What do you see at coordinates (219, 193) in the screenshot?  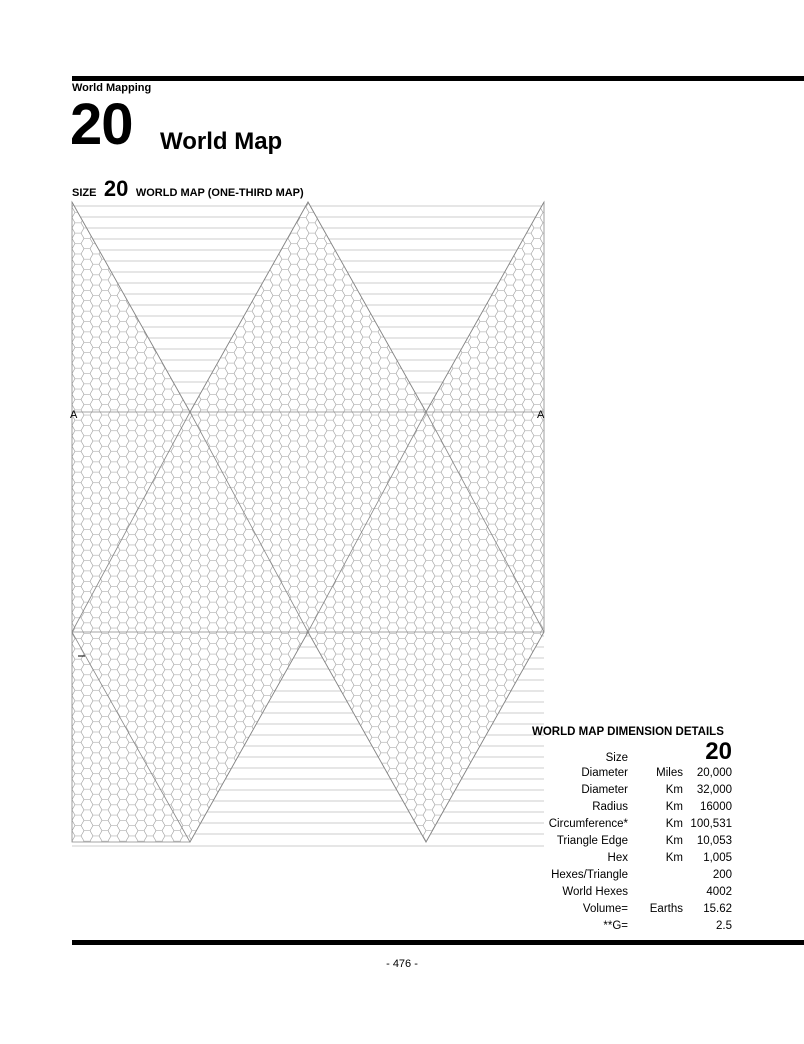 I see `map-heading-text: WORLD MAP (ONE-THIRD MAP)` at bounding box center [219, 193].